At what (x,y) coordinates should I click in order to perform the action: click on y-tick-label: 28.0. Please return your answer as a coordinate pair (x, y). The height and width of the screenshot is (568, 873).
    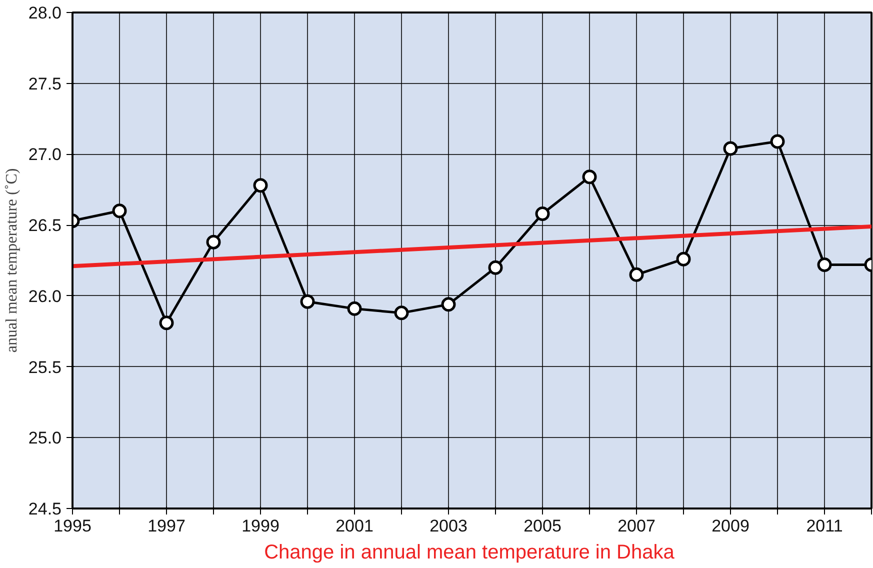
    Looking at the image, I should click on (45, 13).